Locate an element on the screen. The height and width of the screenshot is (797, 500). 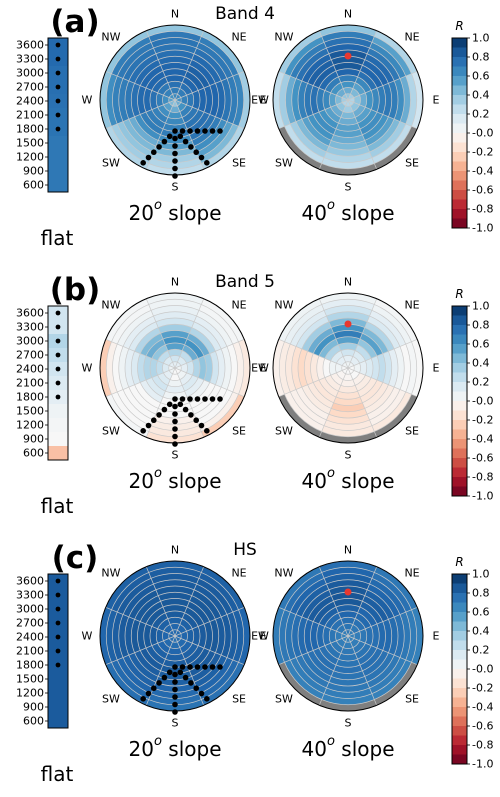
colorbar-tick-label: -0.4 is located at coordinates (482, 439).